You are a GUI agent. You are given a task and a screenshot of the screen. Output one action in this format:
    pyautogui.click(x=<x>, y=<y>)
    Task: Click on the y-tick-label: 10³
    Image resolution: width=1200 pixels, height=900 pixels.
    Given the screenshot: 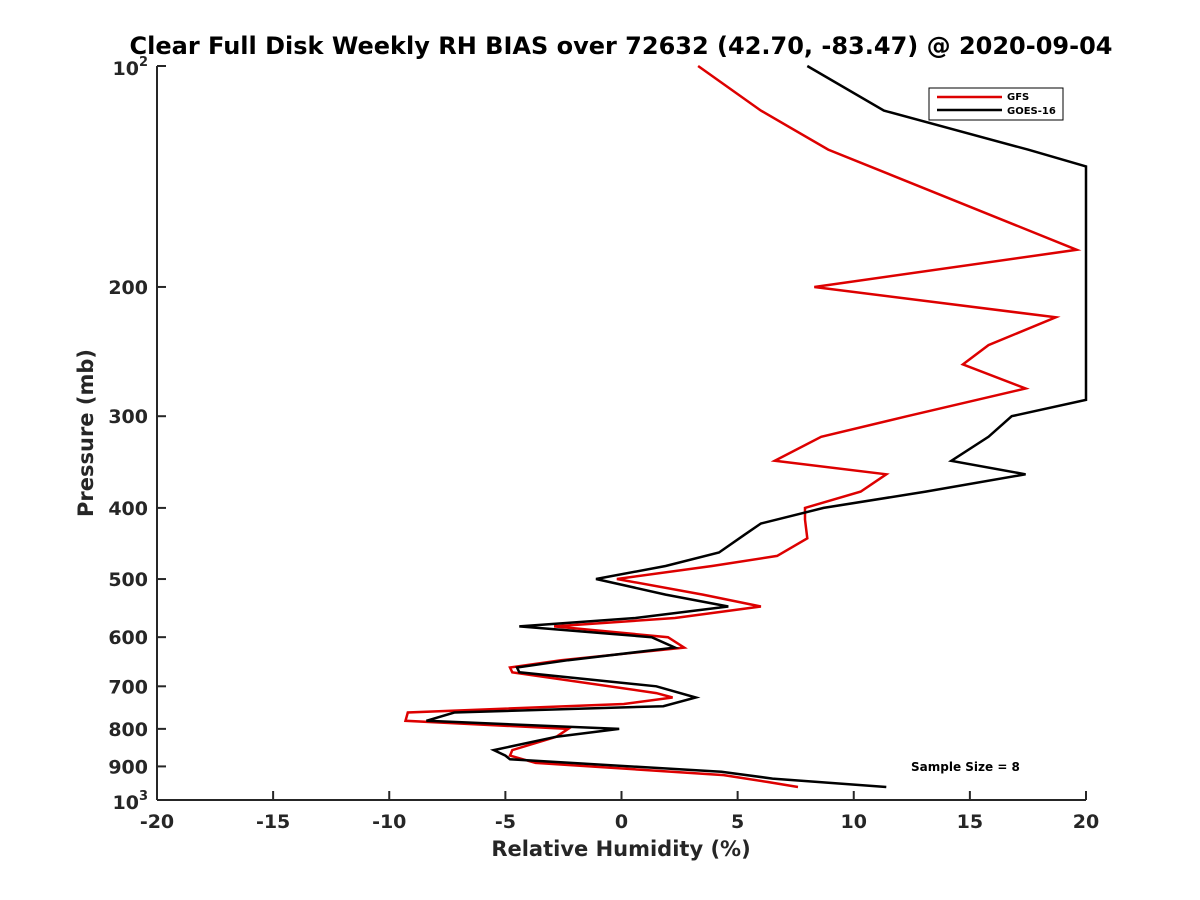 What is the action you would take?
    pyautogui.click(x=131, y=801)
    